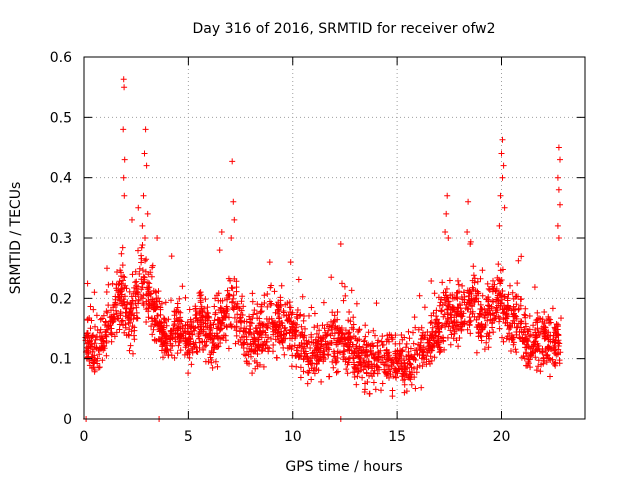 This screenshot has width=640, height=480. What do you see at coordinates (61, 58) in the screenshot?
I see `y-tick-label: 0.6` at bounding box center [61, 58].